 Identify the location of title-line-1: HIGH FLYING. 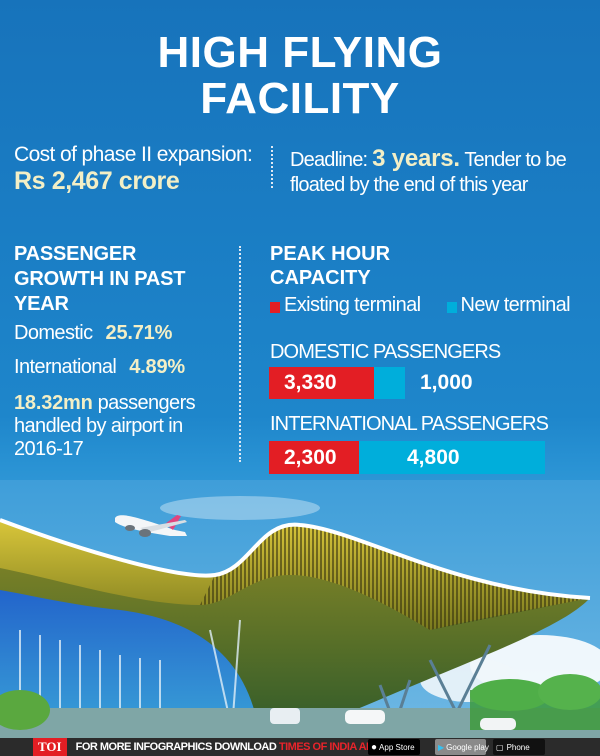
(300, 52).